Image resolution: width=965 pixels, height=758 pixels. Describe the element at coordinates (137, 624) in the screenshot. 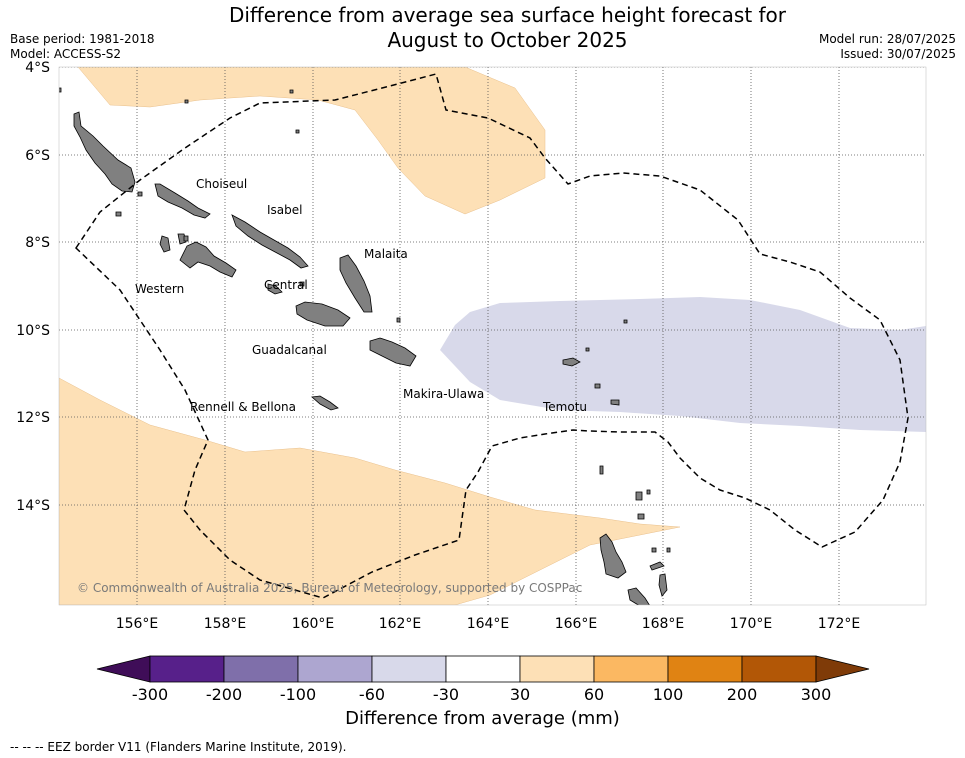

I see `lon-label-156e: 156°E` at that location.